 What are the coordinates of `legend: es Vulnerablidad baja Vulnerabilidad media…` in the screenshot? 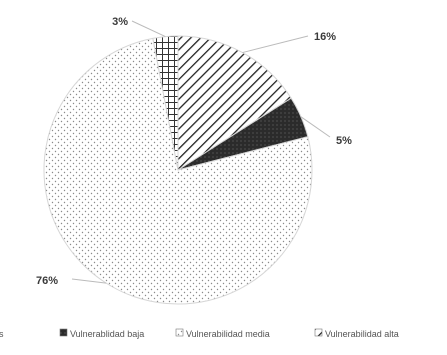 It's located at (199, 333).